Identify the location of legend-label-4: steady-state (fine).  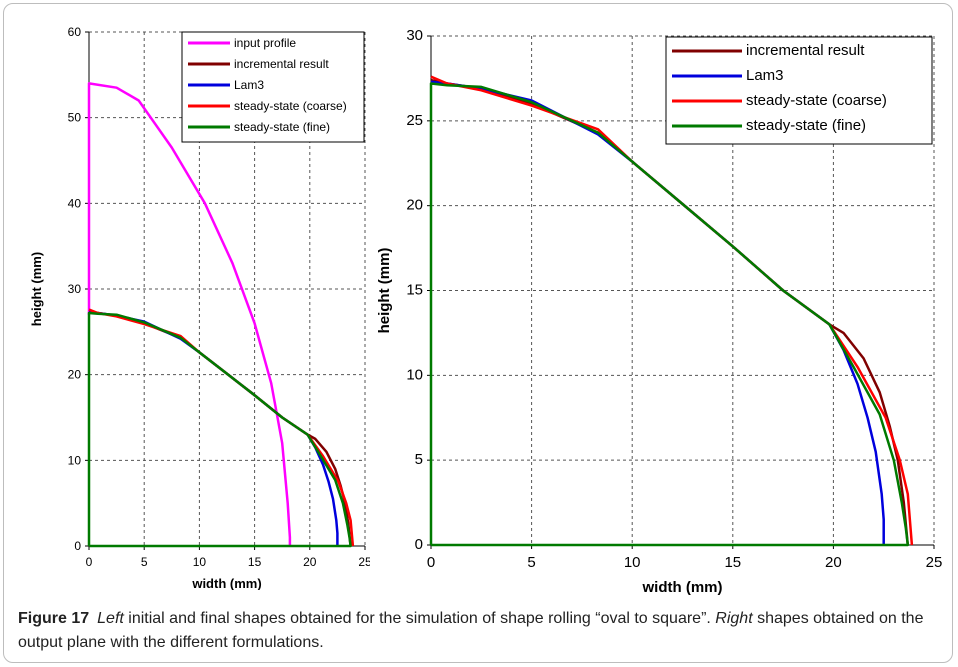
(282, 127).